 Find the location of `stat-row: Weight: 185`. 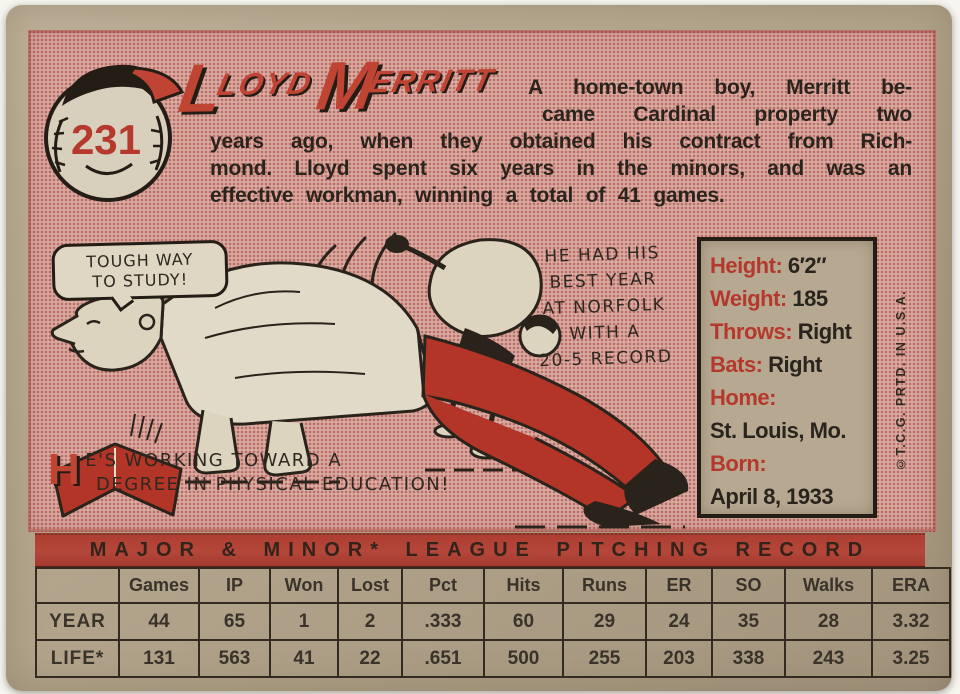

stat-row: Weight: 185 is located at coordinates (787, 298).